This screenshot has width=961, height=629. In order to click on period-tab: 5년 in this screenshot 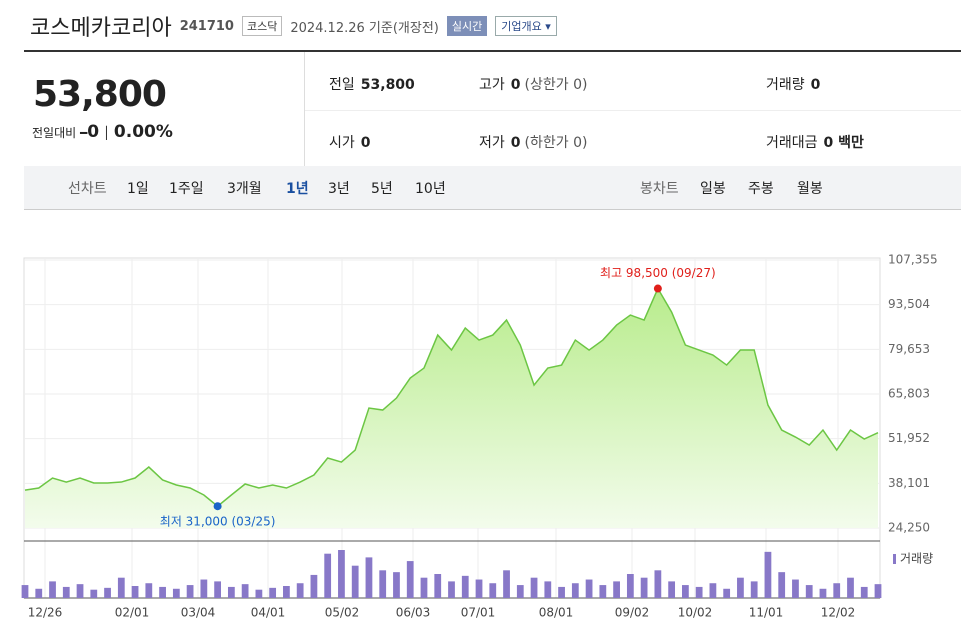, I will do `click(382, 189)`.